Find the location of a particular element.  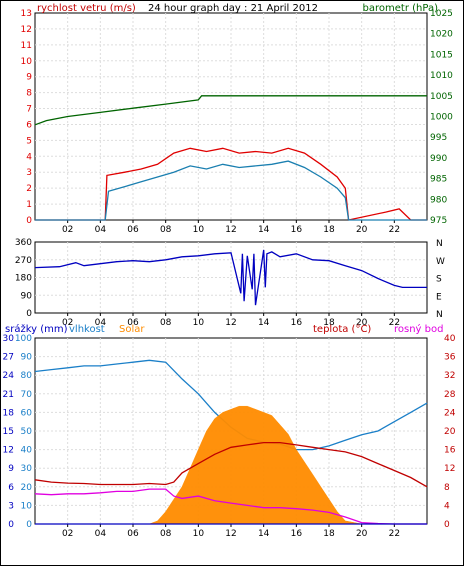

p2-xtick-label: 04 is located at coordinates (101, 323).